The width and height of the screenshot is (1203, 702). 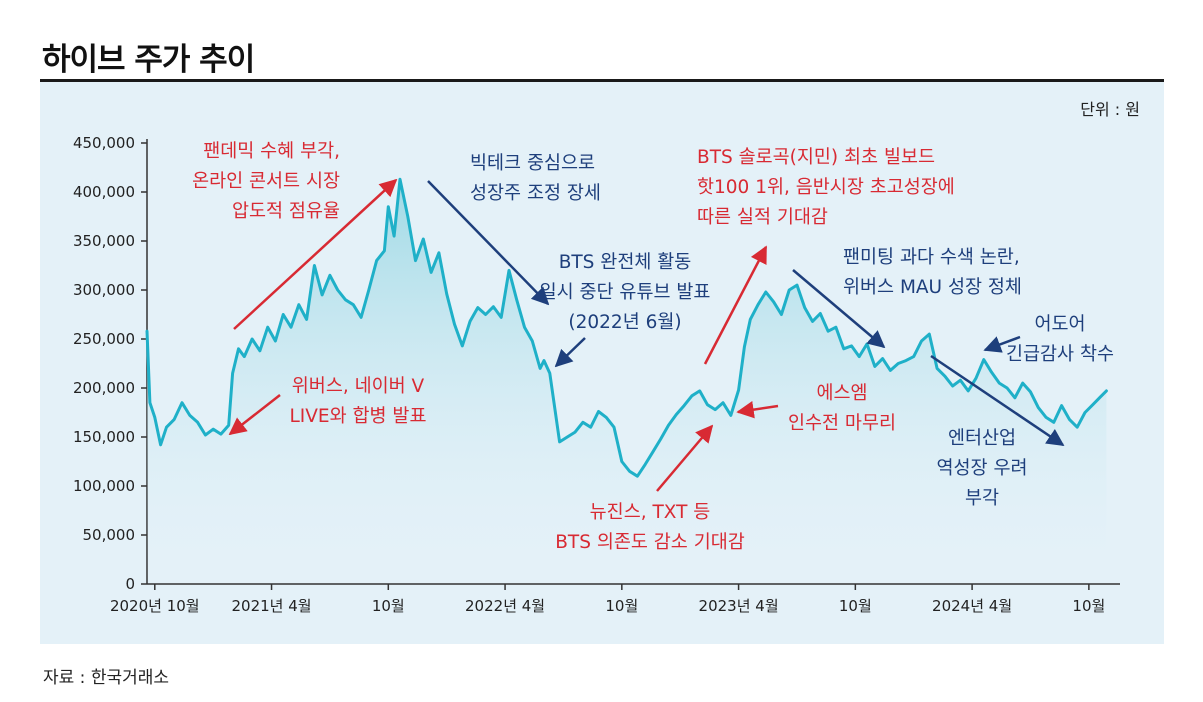 I want to click on annotation-line: 팬데믹 수혜 부각,, so click(x=271, y=151).